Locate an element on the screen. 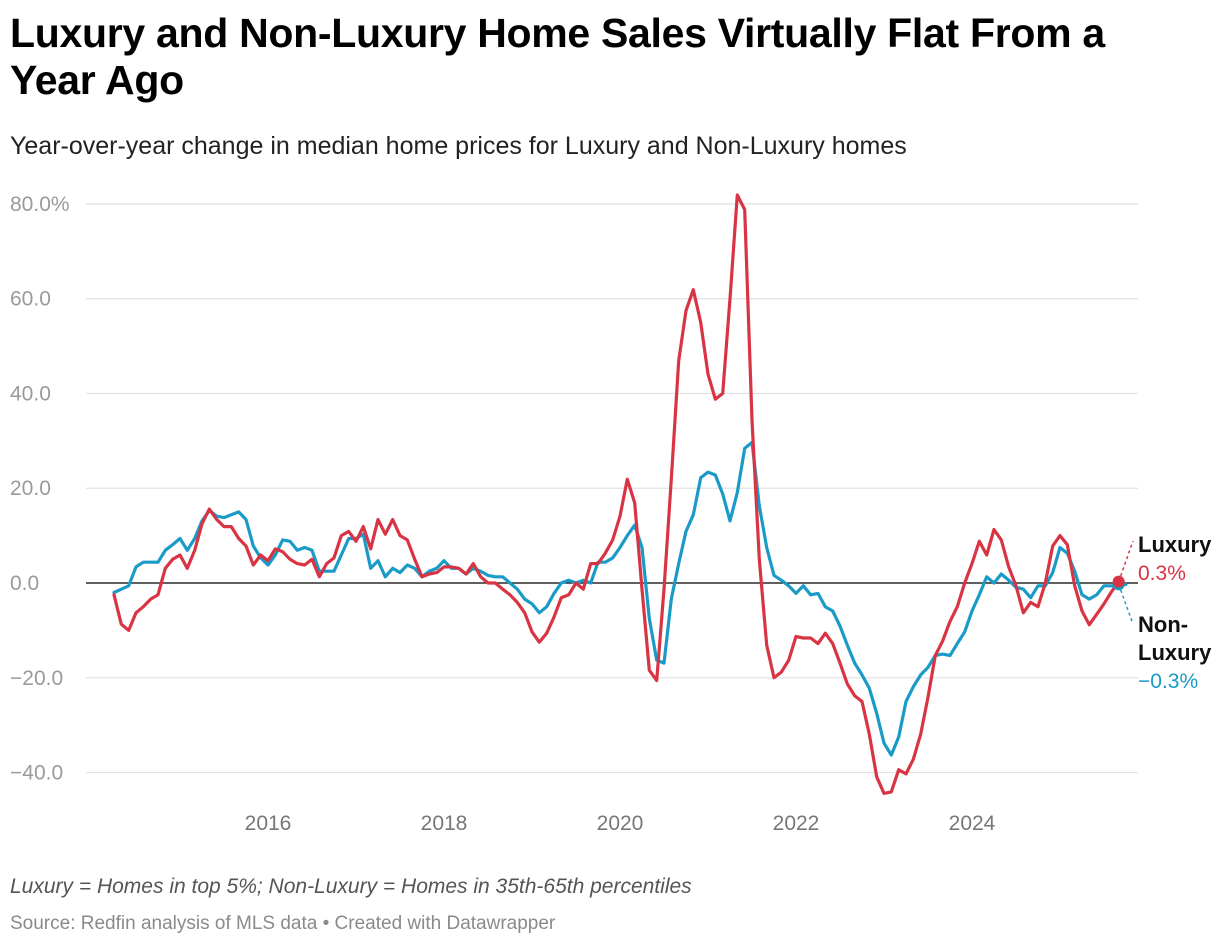  y-tick-label: 60.0 is located at coordinates (30, 299).